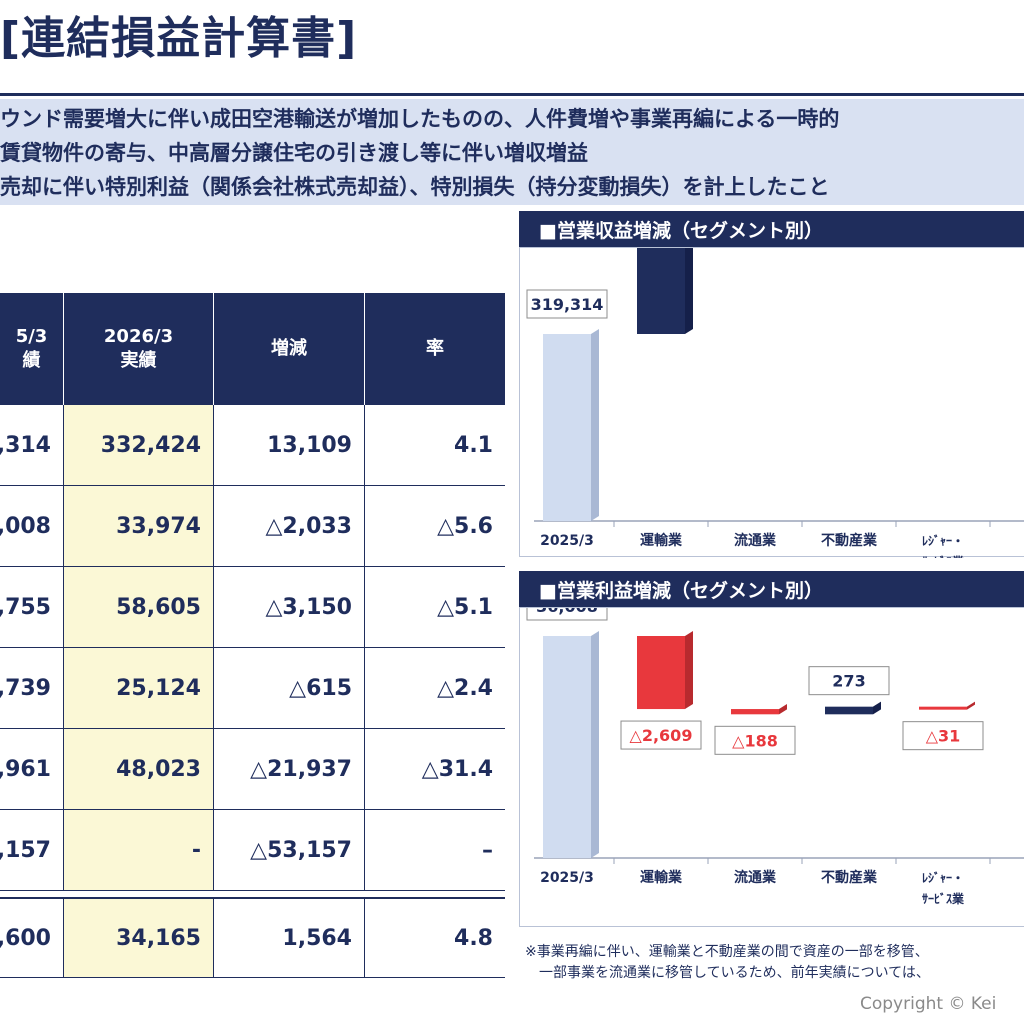 This screenshot has height=1024, width=1024. Describe the element at coordinates (465, 526) in the screenshot. I see `rate-cell: △5.6` at that location.